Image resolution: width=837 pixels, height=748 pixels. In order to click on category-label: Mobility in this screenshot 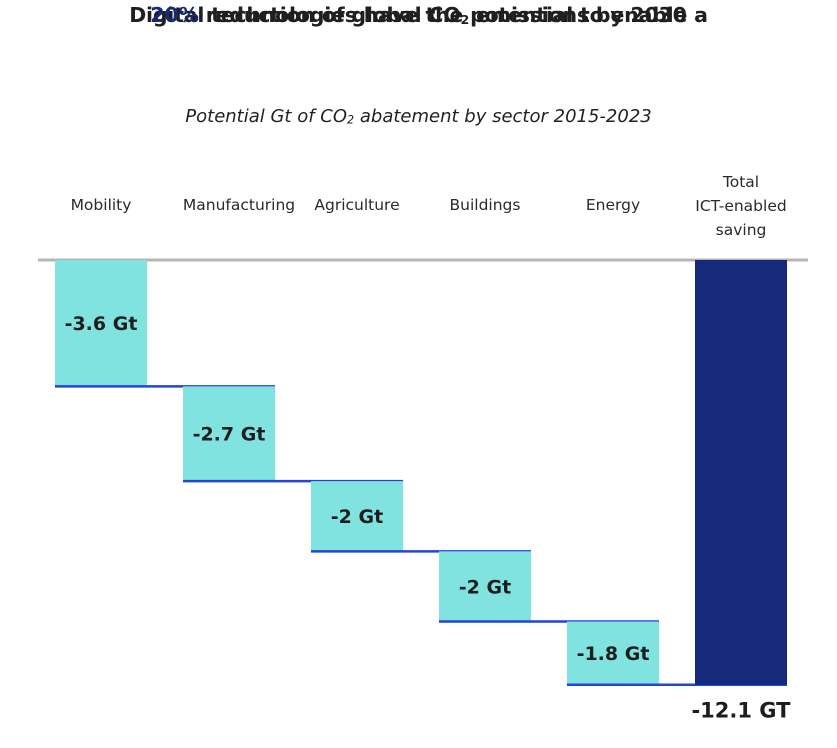, I will do `click(101, 205)`.